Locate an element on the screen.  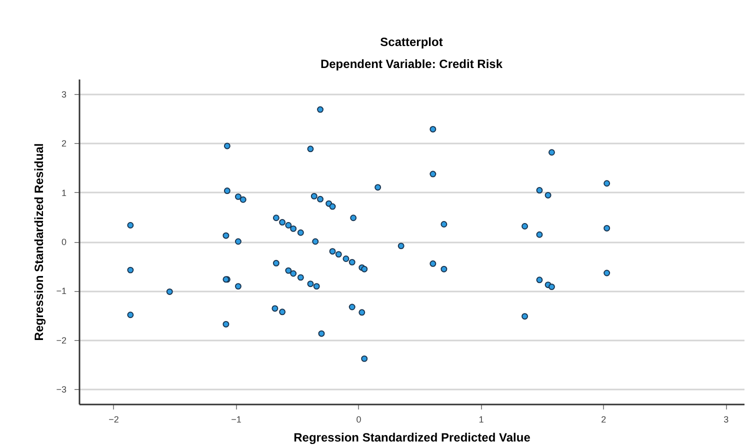
x-tick-label: 3 is located at coordinates (726, 419).